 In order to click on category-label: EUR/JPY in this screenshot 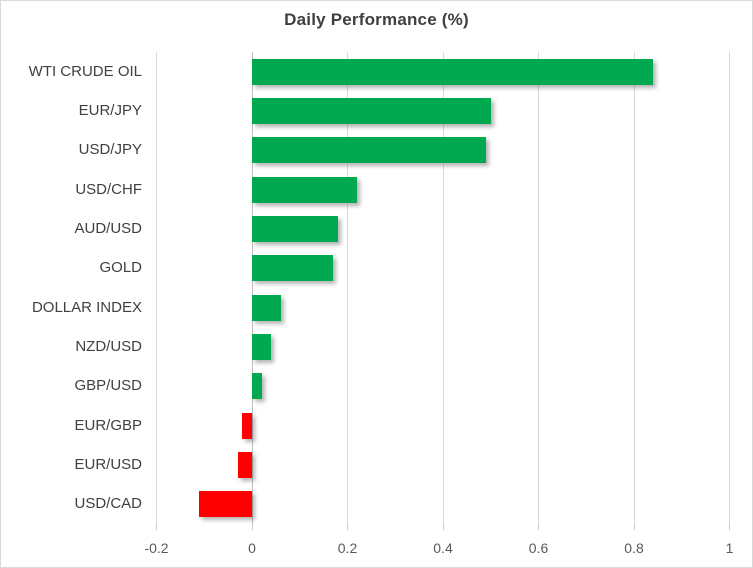, I will do `click(110, 110)`.